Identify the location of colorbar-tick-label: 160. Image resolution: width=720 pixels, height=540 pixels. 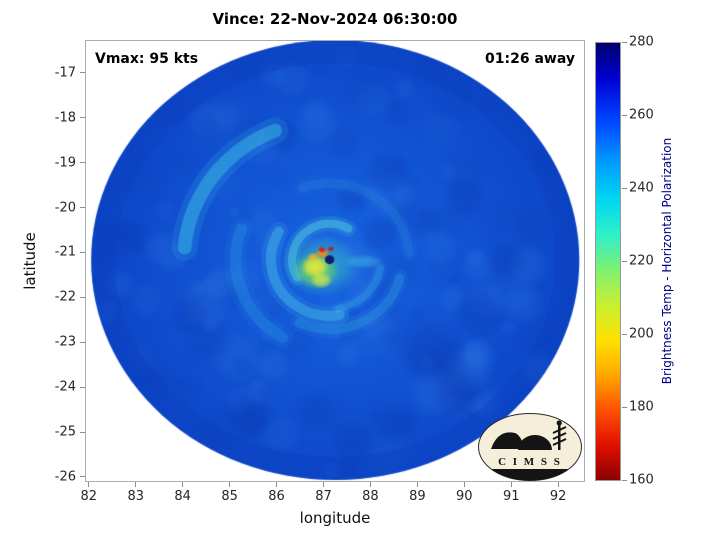
(641, 480).